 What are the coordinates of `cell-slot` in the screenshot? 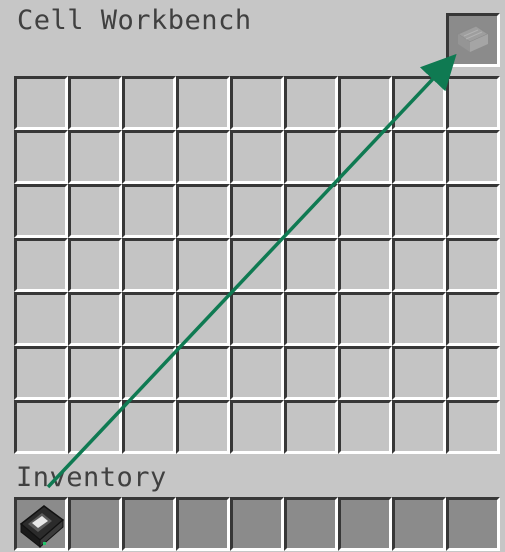 It's located at (473, 40).